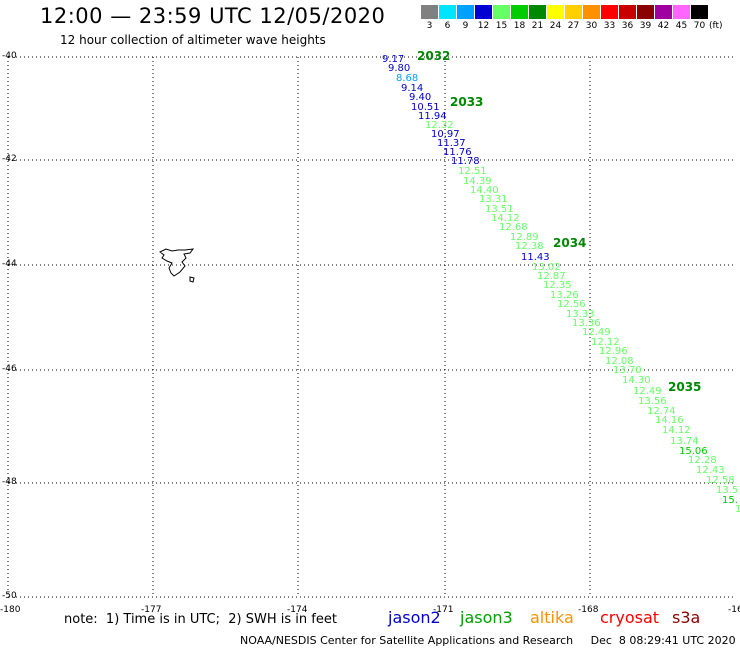  Describe the element at coordinates (734, 610) in the screenshot. I see `longitude-label: -16` at that location.